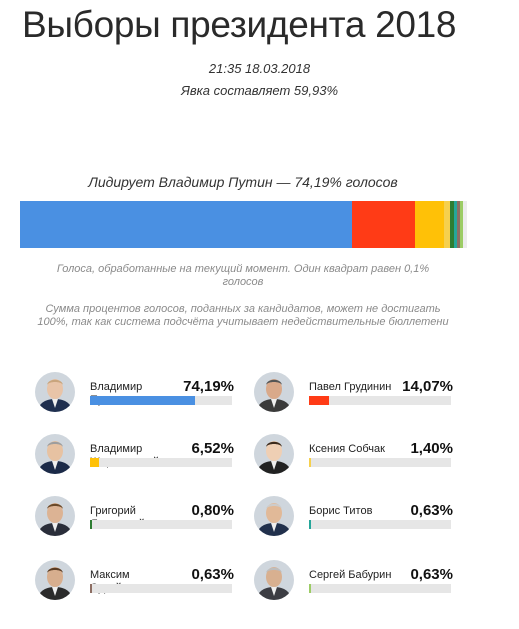 The height and width of the screenshot is (629, 519). I want to click on candidate-card: ГригорийЯвлинский0,80%, so click(137, 524).